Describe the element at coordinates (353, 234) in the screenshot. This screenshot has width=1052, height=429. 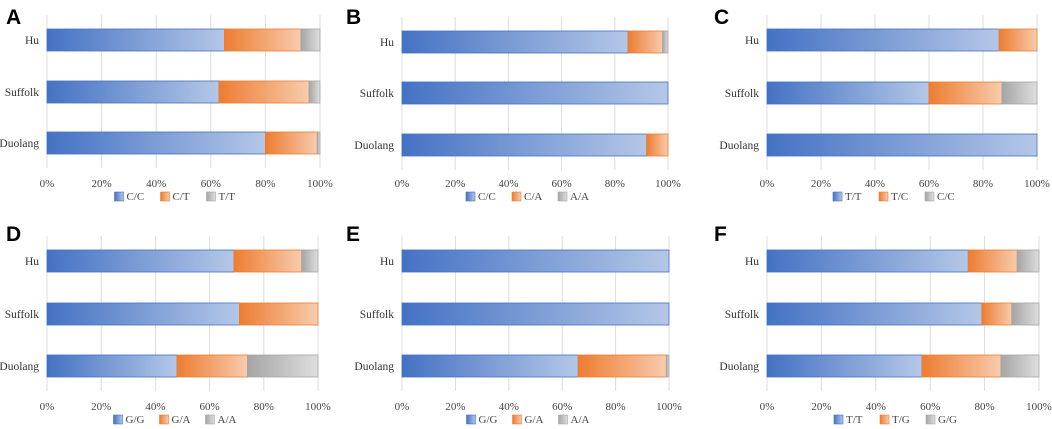
I see `panel-letter: E` at that location.